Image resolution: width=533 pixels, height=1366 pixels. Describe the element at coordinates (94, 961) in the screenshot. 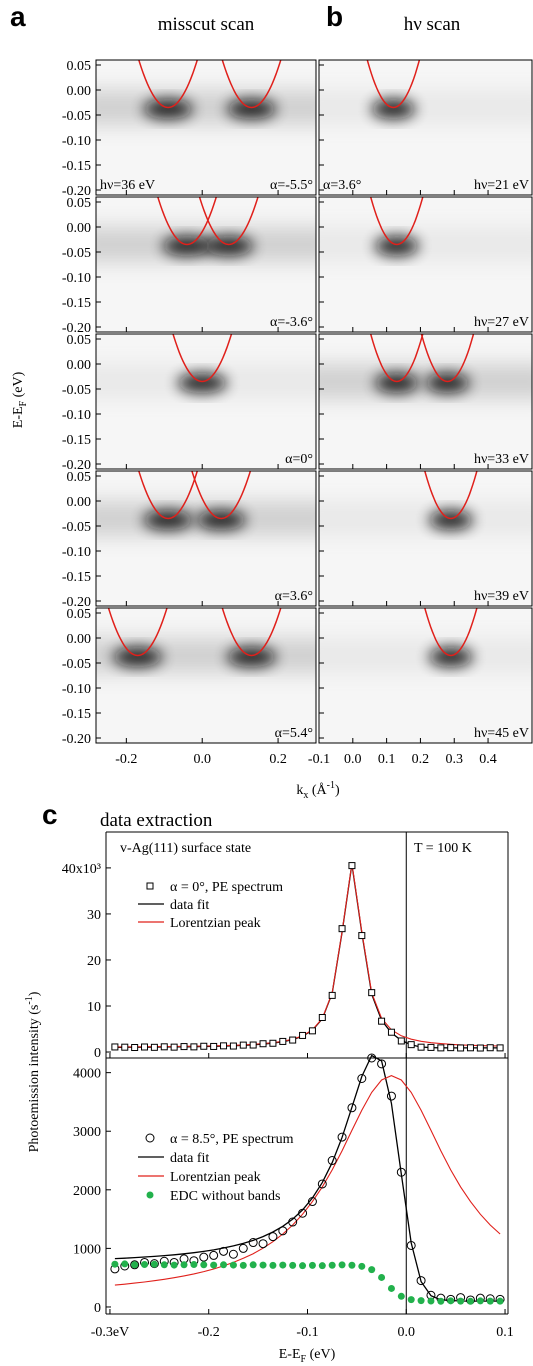

I see `y-tick-label: 20` at that location.